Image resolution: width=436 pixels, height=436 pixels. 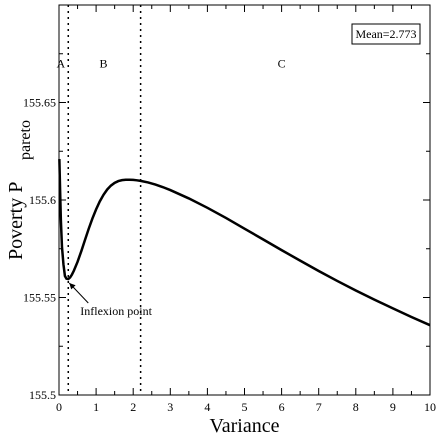 I want to click on y-tick-label: 155.55, so click(x=39, y=298).